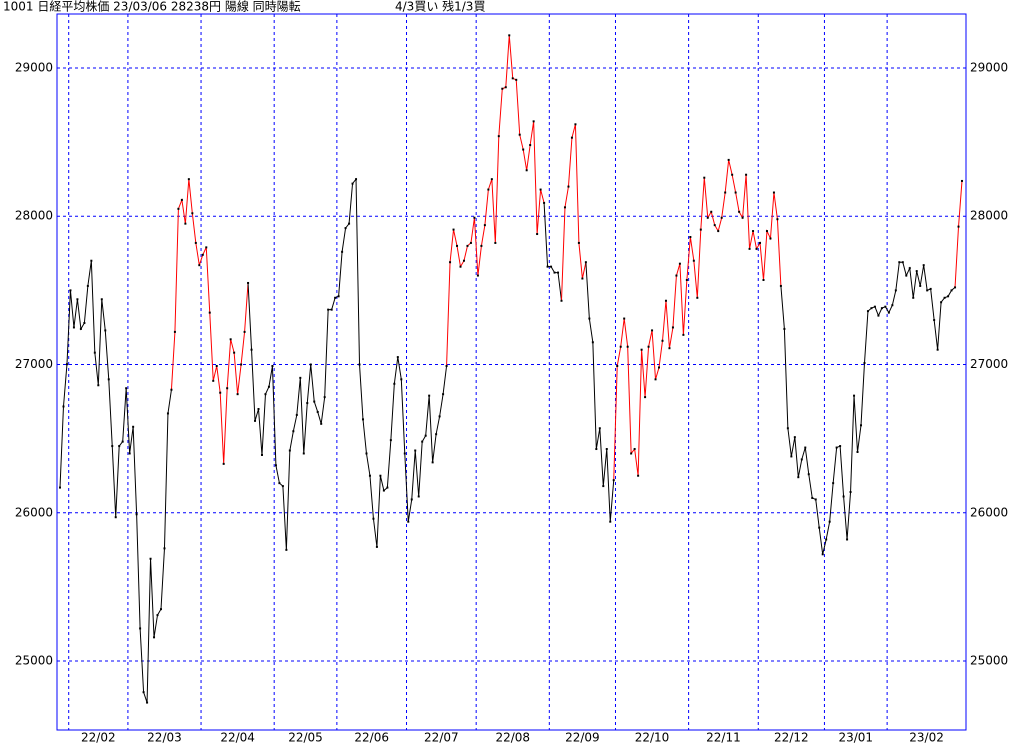 This screenshot has height=745, width=1024. What do you see at coordinates (652, 738) in the screenshot?
I see `x-tick-label: 22/10` at bounding box center [652, 738].